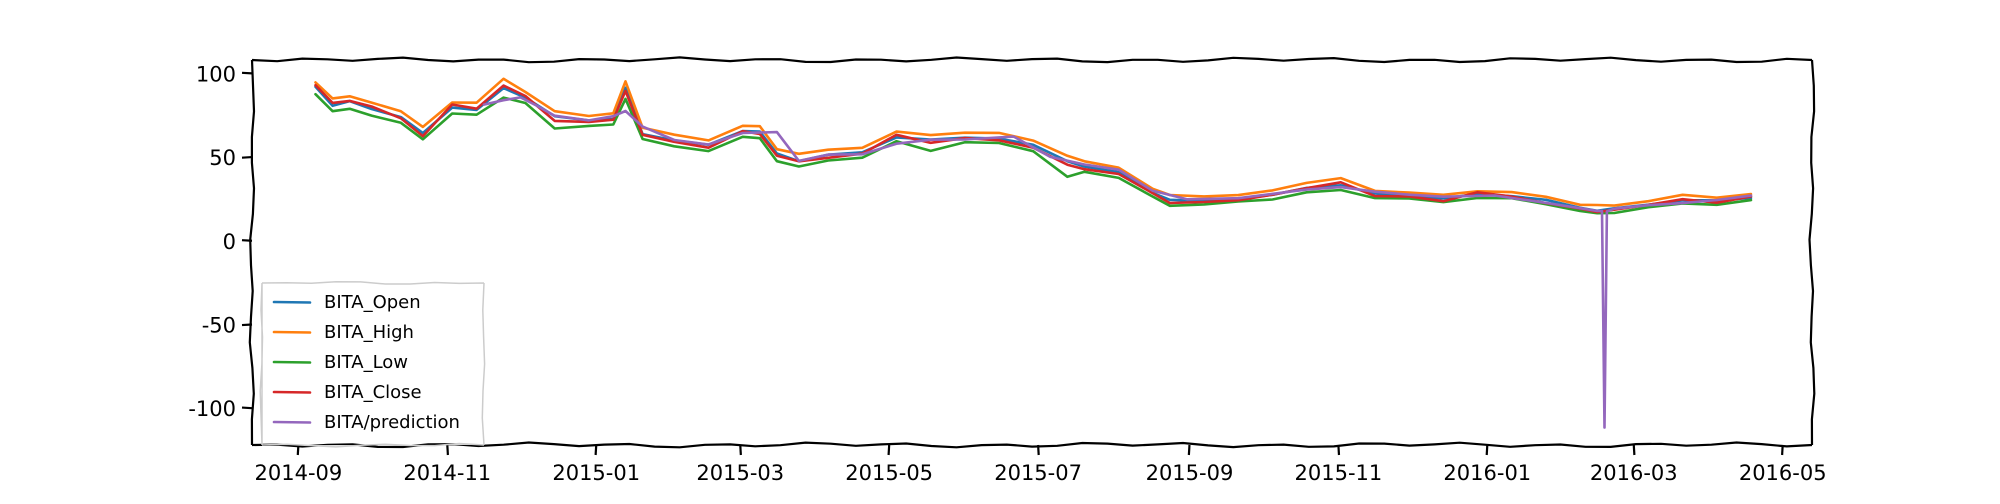 This screenshot has height=504, width=2000. I want to click on legend-label: BITA_Close, so click(373, 392).